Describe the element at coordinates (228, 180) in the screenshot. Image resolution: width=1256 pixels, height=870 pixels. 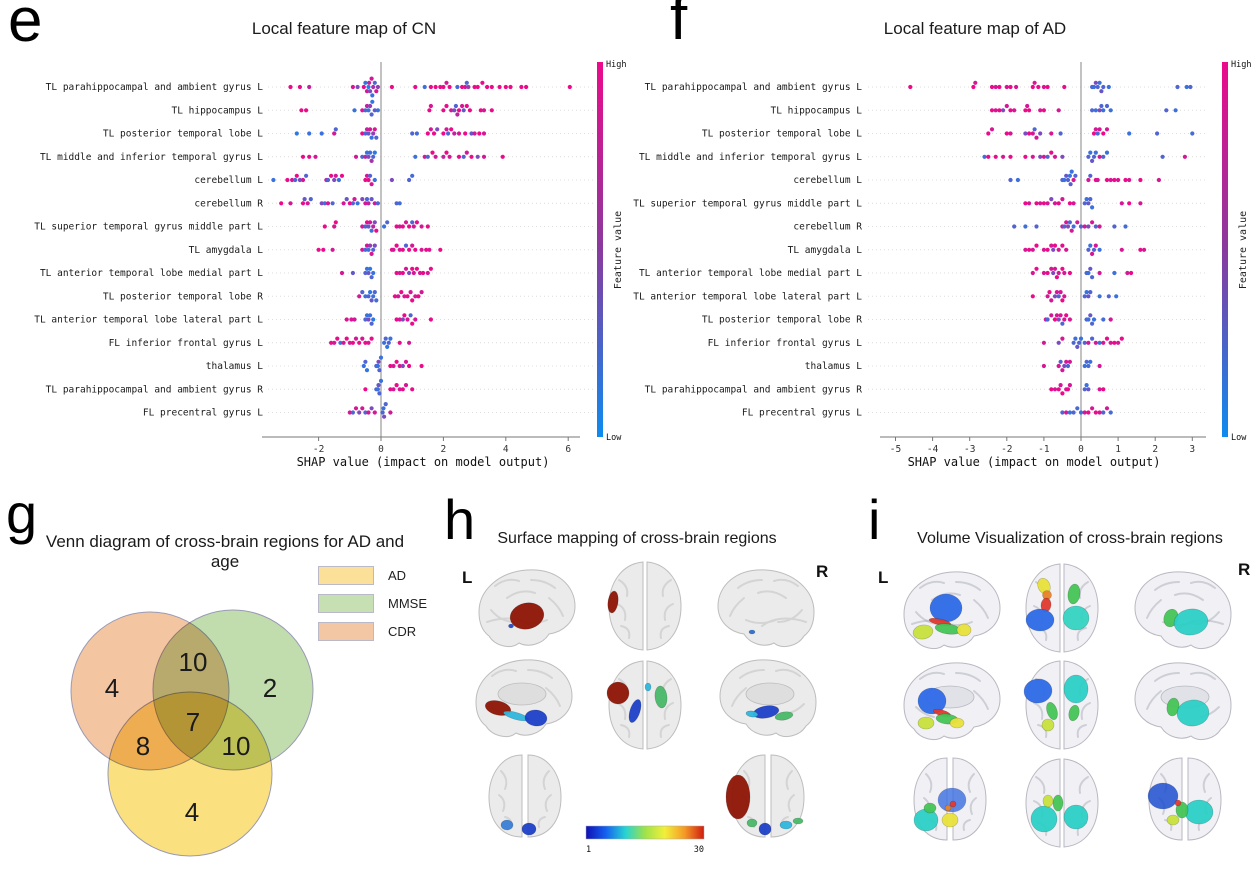
I see `row-label: cerebellum L` at that location.